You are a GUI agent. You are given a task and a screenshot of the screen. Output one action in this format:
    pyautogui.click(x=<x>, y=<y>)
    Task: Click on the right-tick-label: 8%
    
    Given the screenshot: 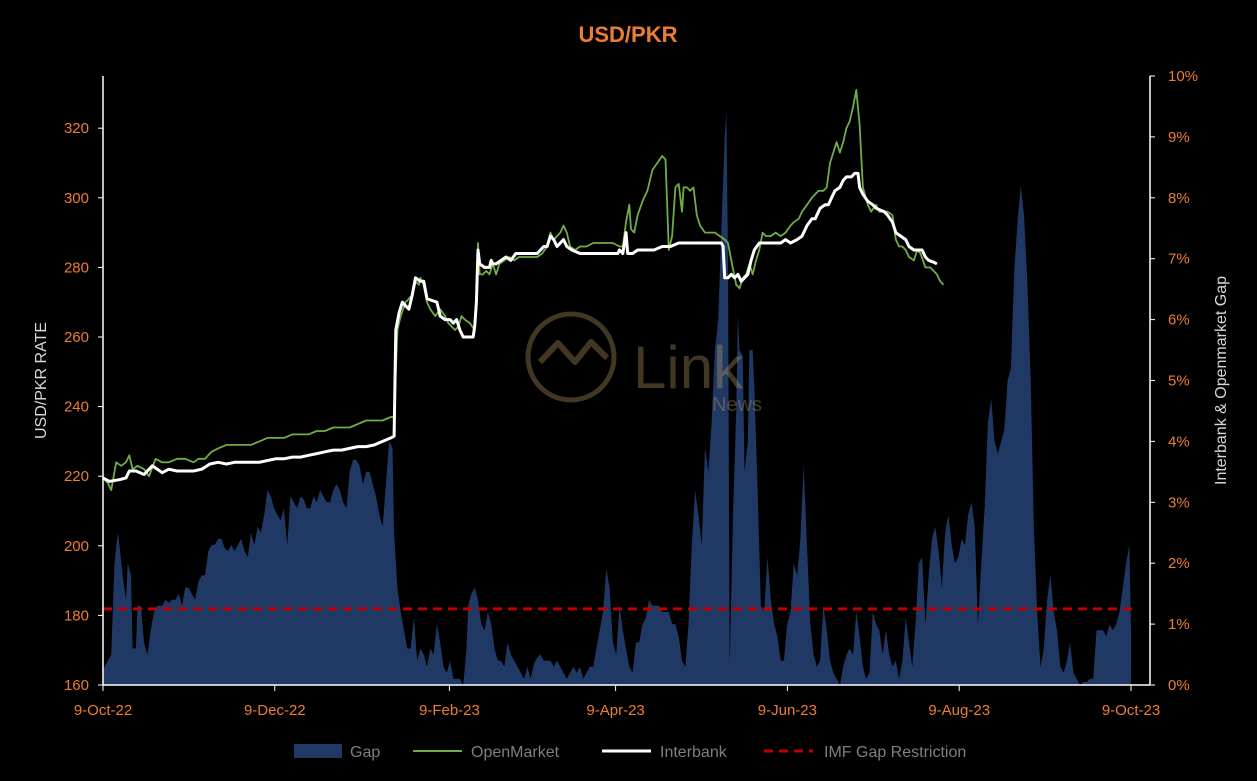 What is the action you would take?
    pyautogui.click(x=1179, y=198)
    